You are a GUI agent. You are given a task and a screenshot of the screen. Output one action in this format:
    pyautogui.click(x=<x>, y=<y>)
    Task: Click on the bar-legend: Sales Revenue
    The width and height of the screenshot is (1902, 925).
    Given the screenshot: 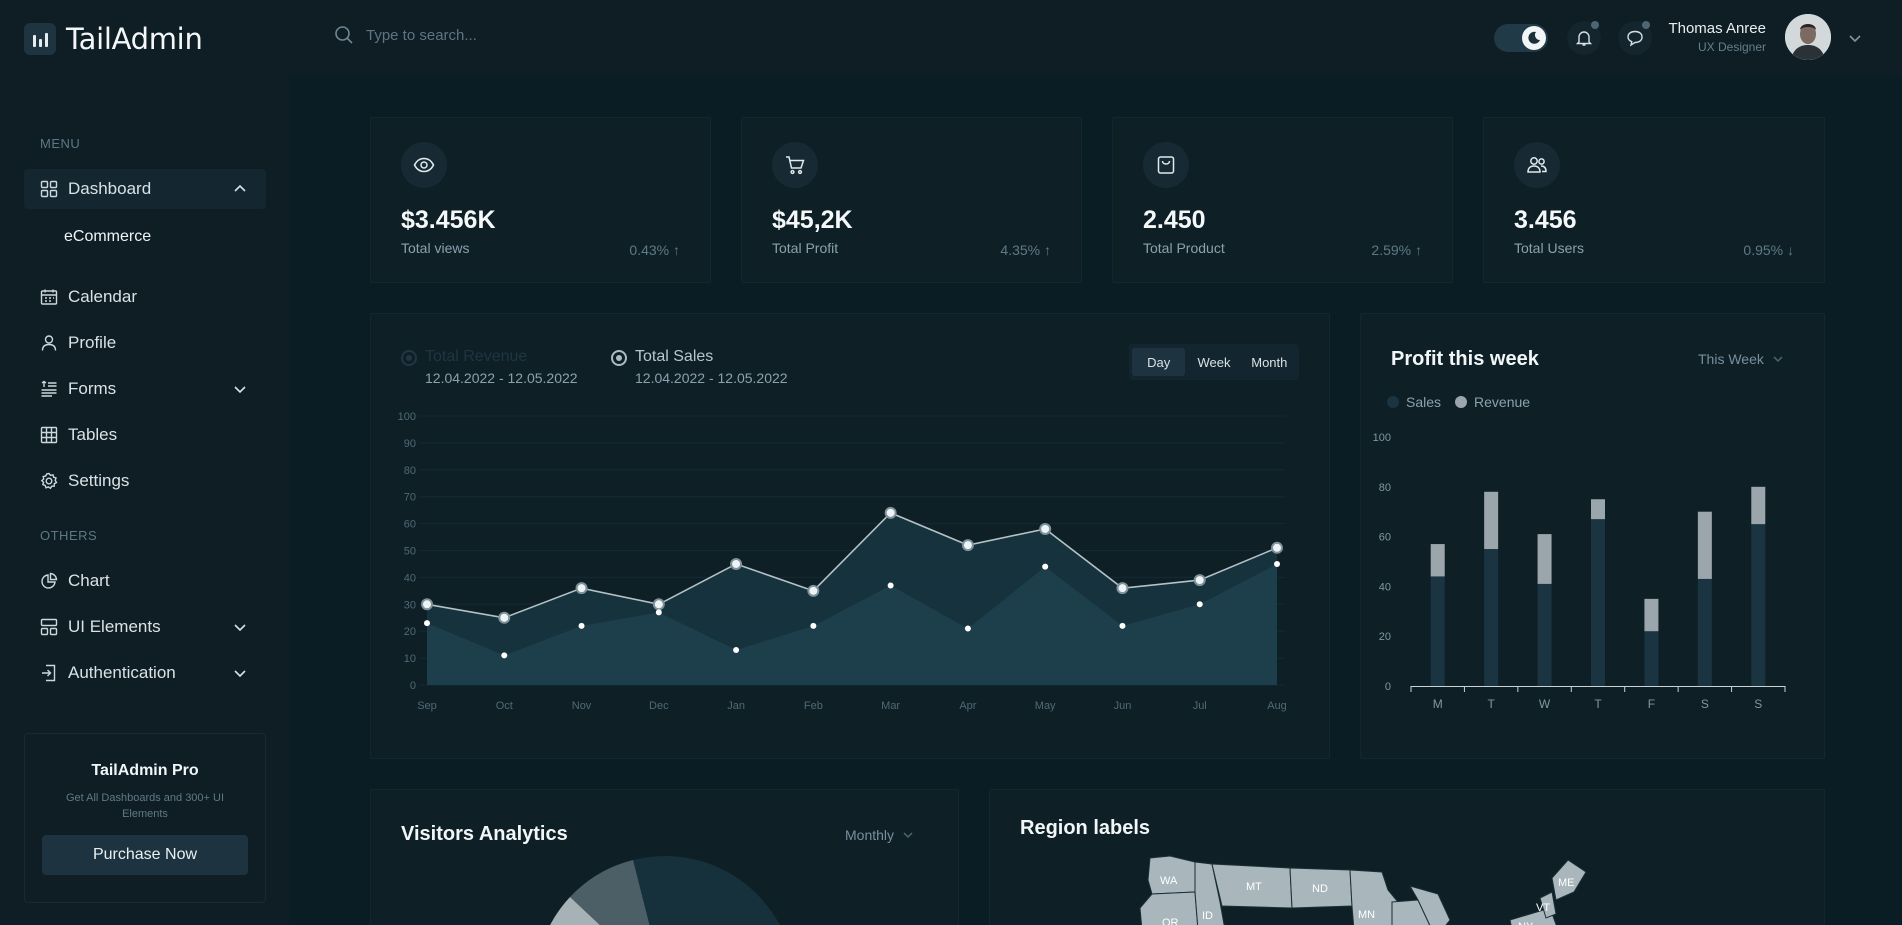 What is the action you would take?
    pyautogui.click(x=1458, y=402)
    